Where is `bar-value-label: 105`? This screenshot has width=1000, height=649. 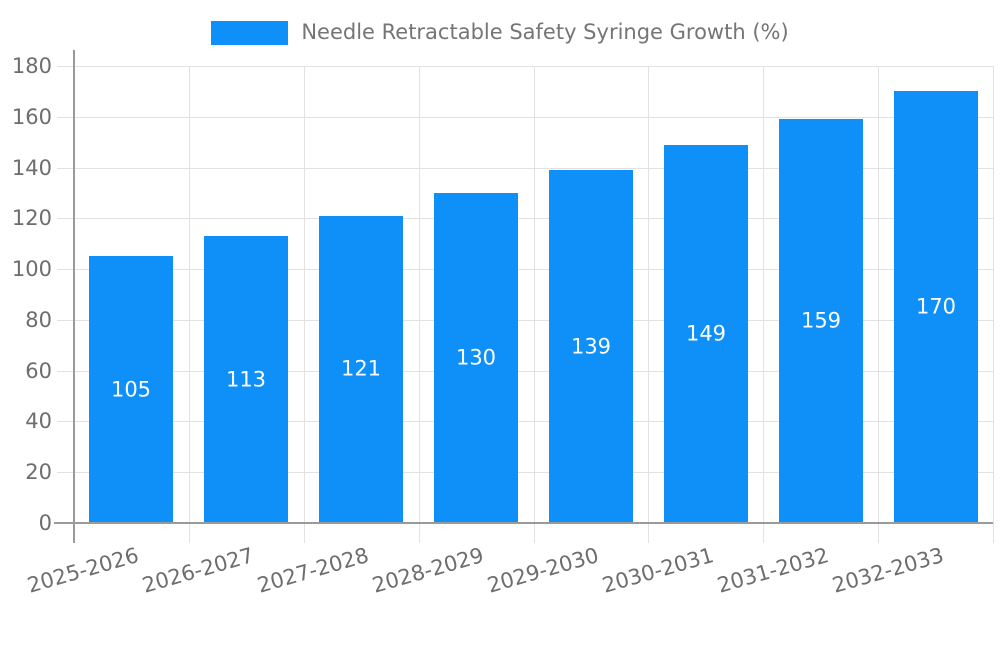
bar-value-label: 105 is located at coordinates (131, 389).